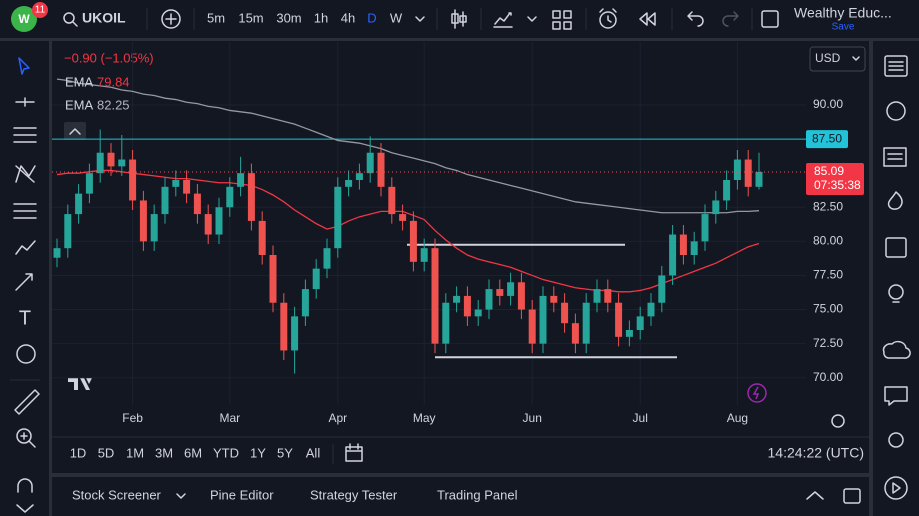 Image resolution: width=919 pixels, height=516 pixels. I want to click on emoji-tool, so click(26, 354).